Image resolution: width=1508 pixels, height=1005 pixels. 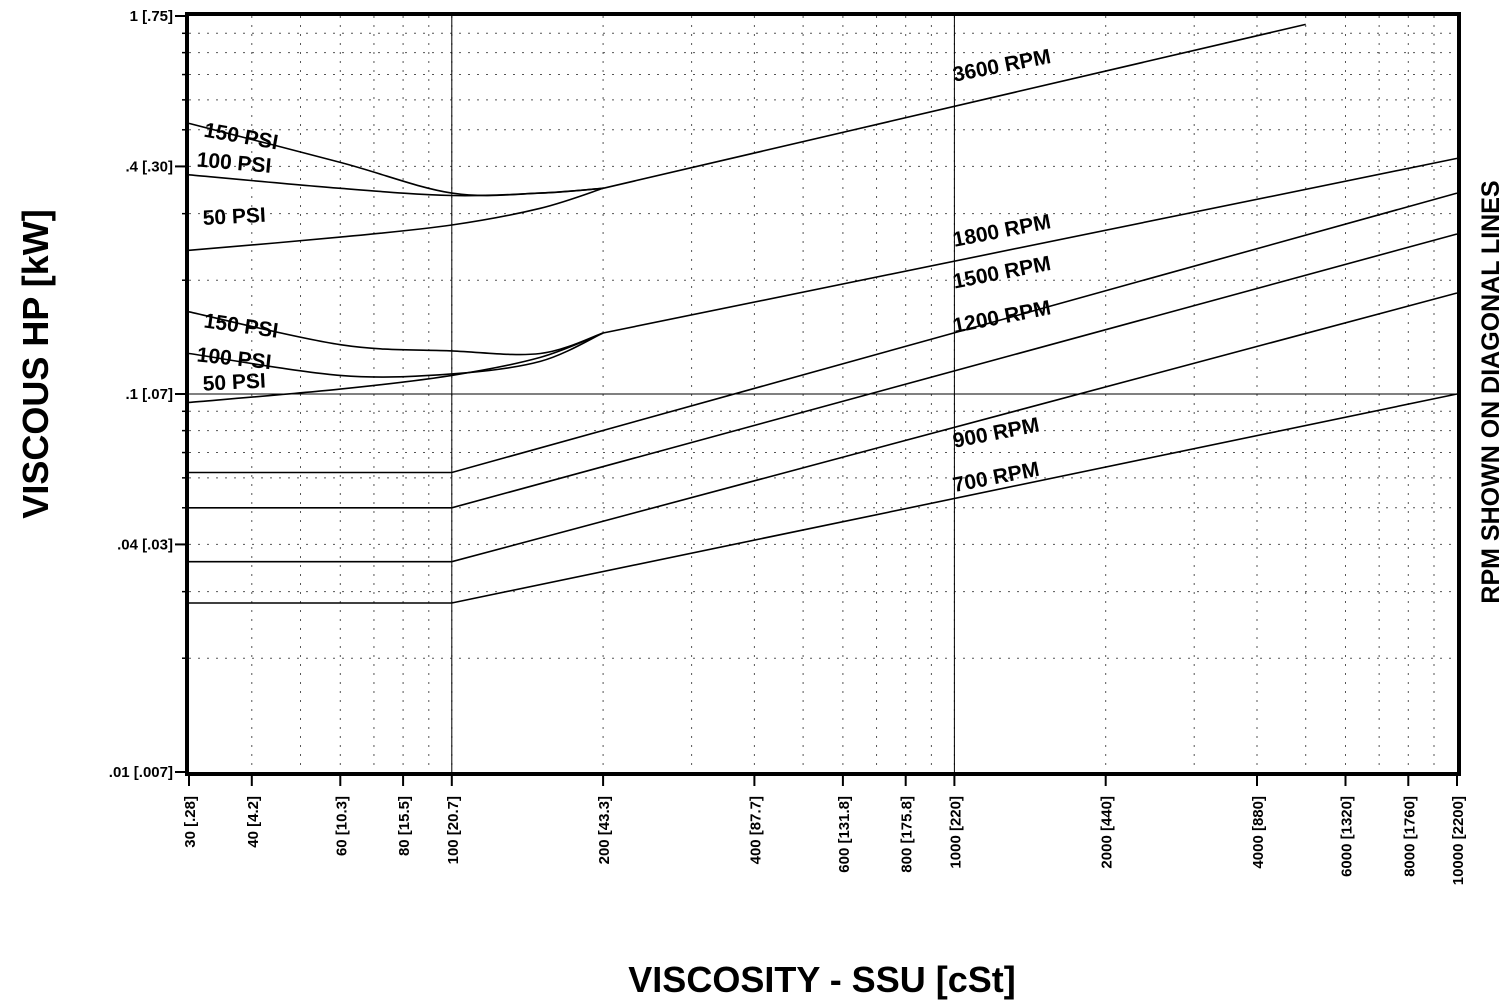 What do you see at coordinates (453, 830) in the screenshot?
I see `x-tick-label: 100 [20.7]` at bounding box center [453, 830].